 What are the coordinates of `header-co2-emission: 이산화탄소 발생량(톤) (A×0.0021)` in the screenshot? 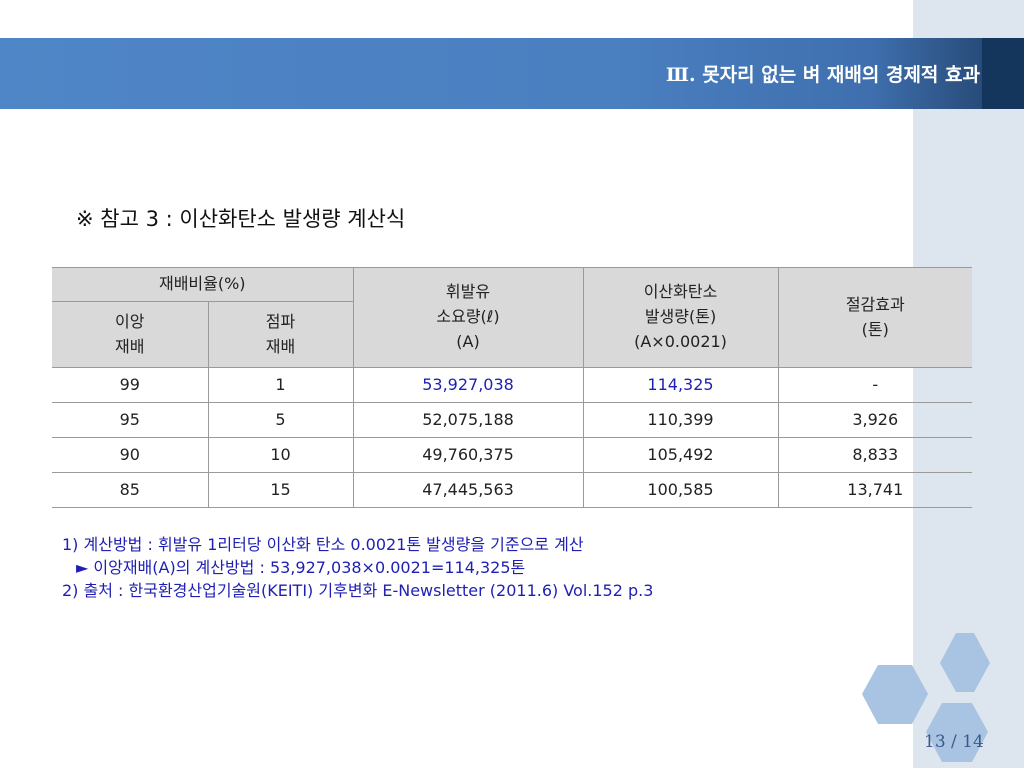 It's located at (680, 317).